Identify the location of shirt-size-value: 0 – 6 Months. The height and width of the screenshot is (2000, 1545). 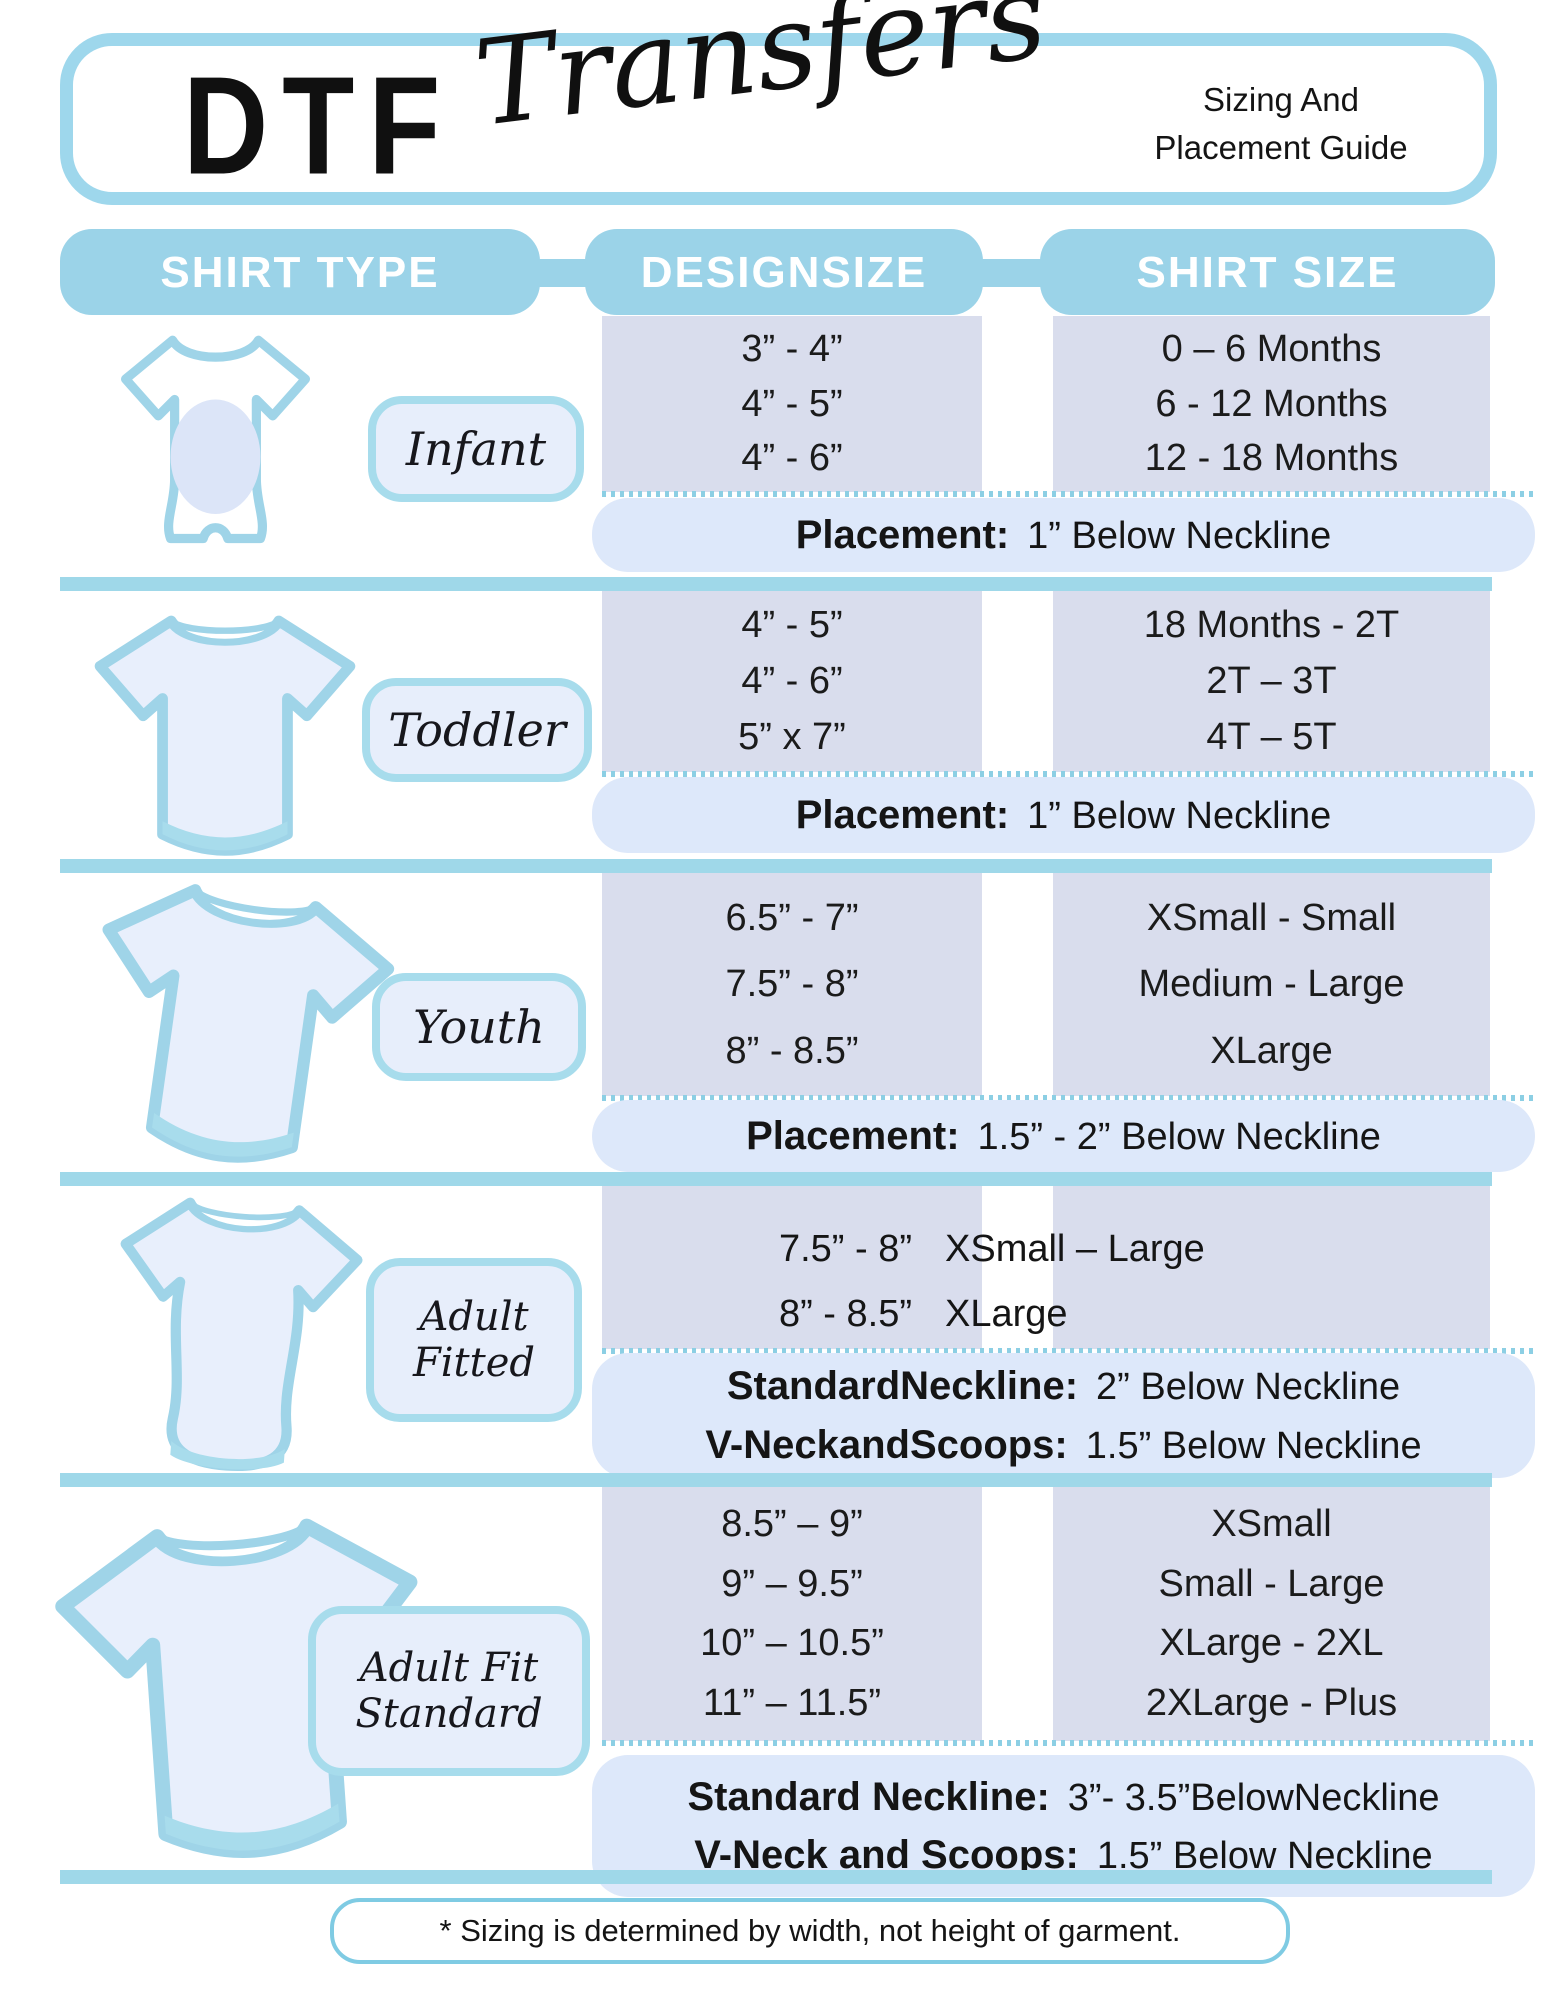
(1271, 348).